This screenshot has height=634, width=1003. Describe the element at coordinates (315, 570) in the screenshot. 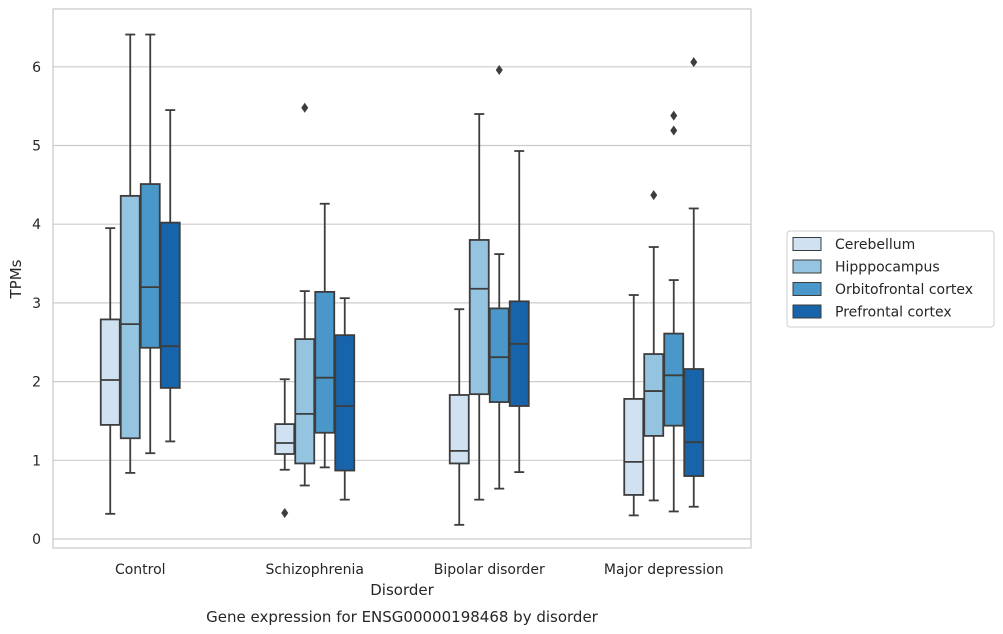

I see `x-tick-label: Schizophrenia` at that location.